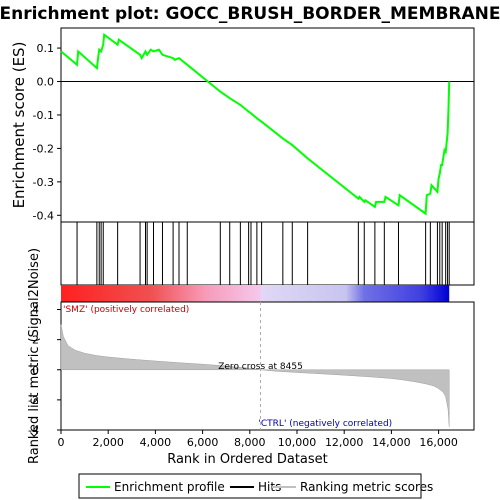 The height and width of the screenshot is (500, 500). Describe the element at coordinates (35, 310) in the screenshot. I see `rank-y-tick-label: 4` at that location.